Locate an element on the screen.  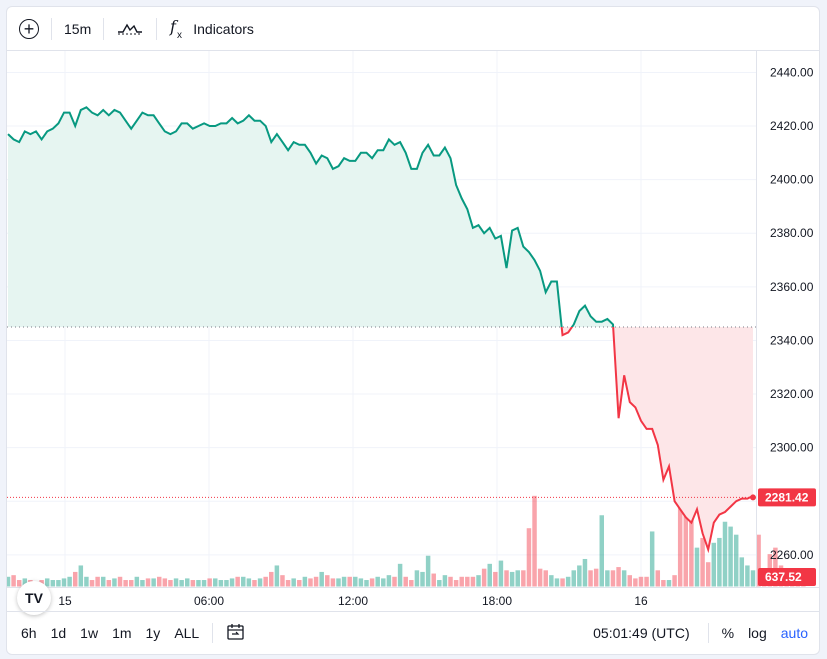
price-tick-label: 2260.00 is located at coordinates (792, 555).